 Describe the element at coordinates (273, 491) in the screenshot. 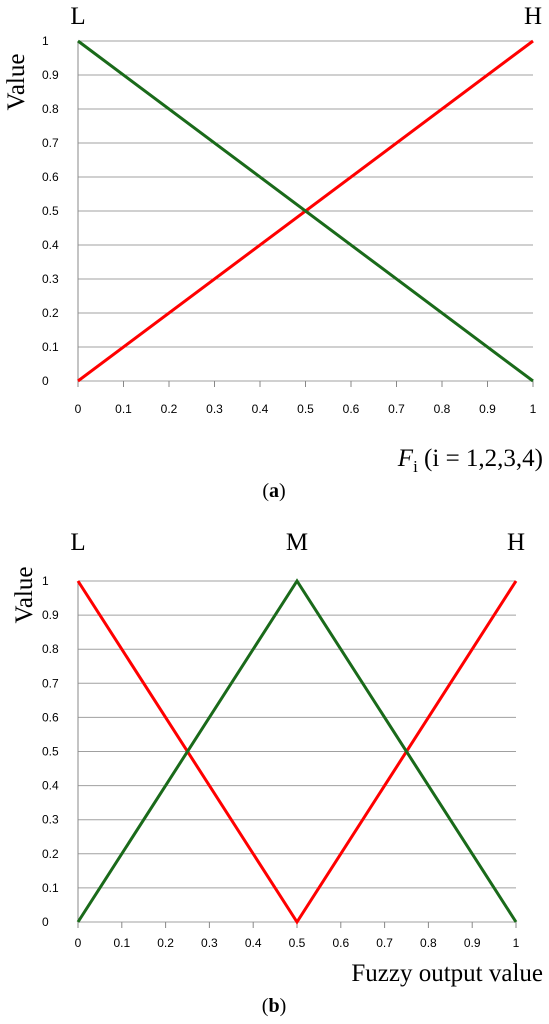

I see `figure-caption: (a)` at that location.